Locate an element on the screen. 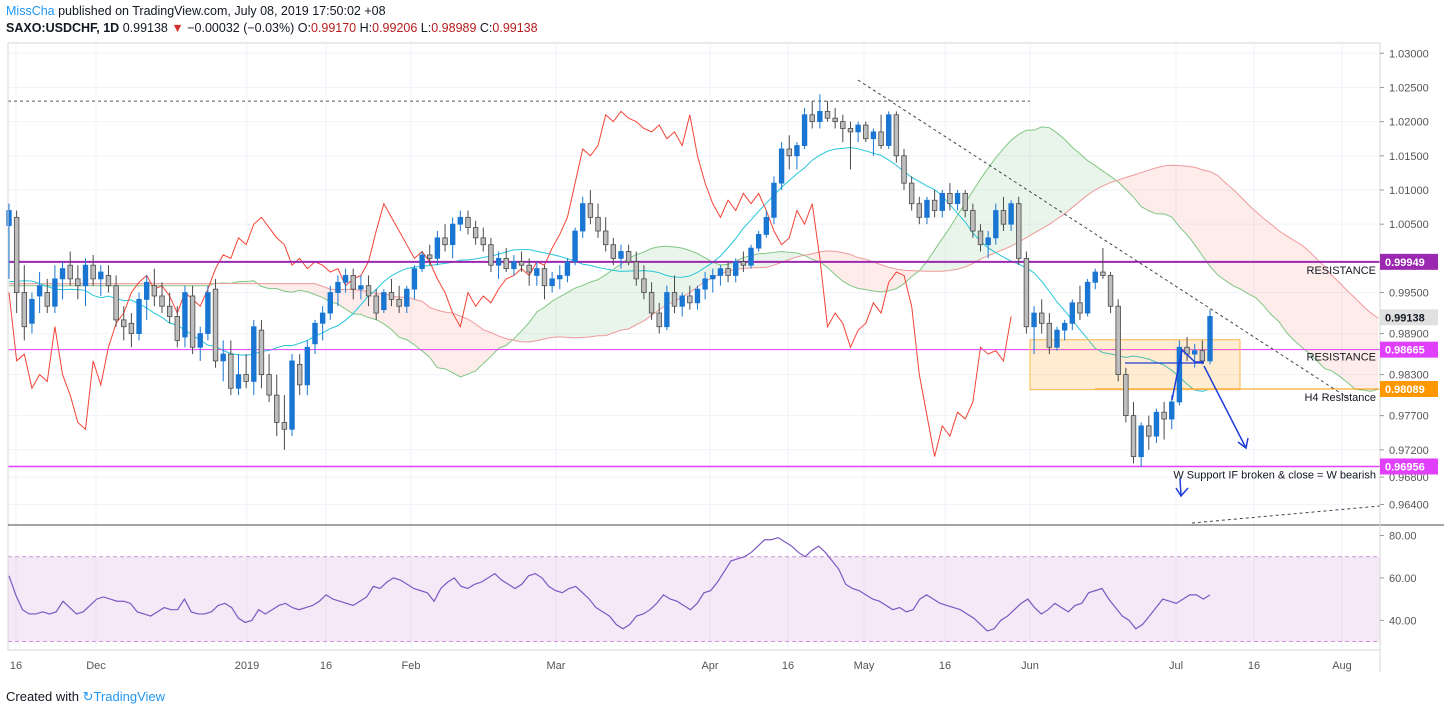  price-badge-label: 0.96956 is located at coordinates (1405, 467).